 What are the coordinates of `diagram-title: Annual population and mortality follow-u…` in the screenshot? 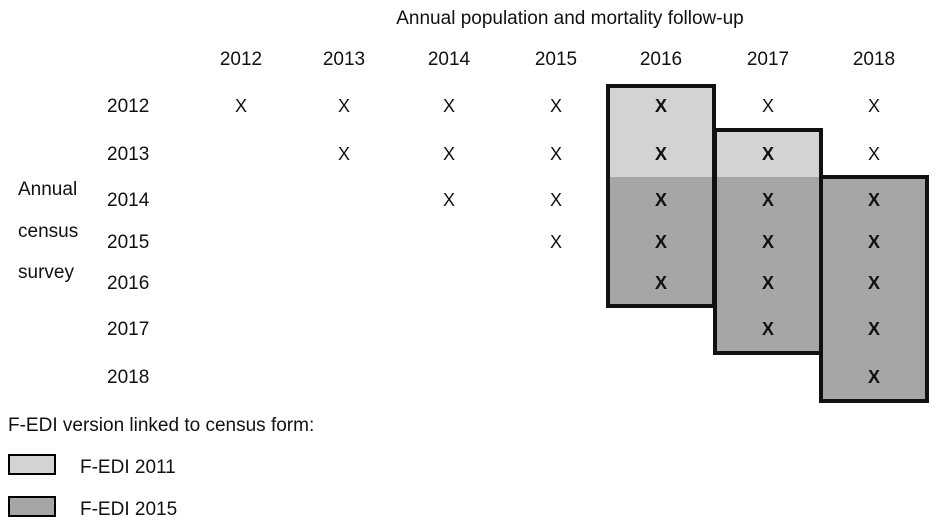 It's located at (570, 18).